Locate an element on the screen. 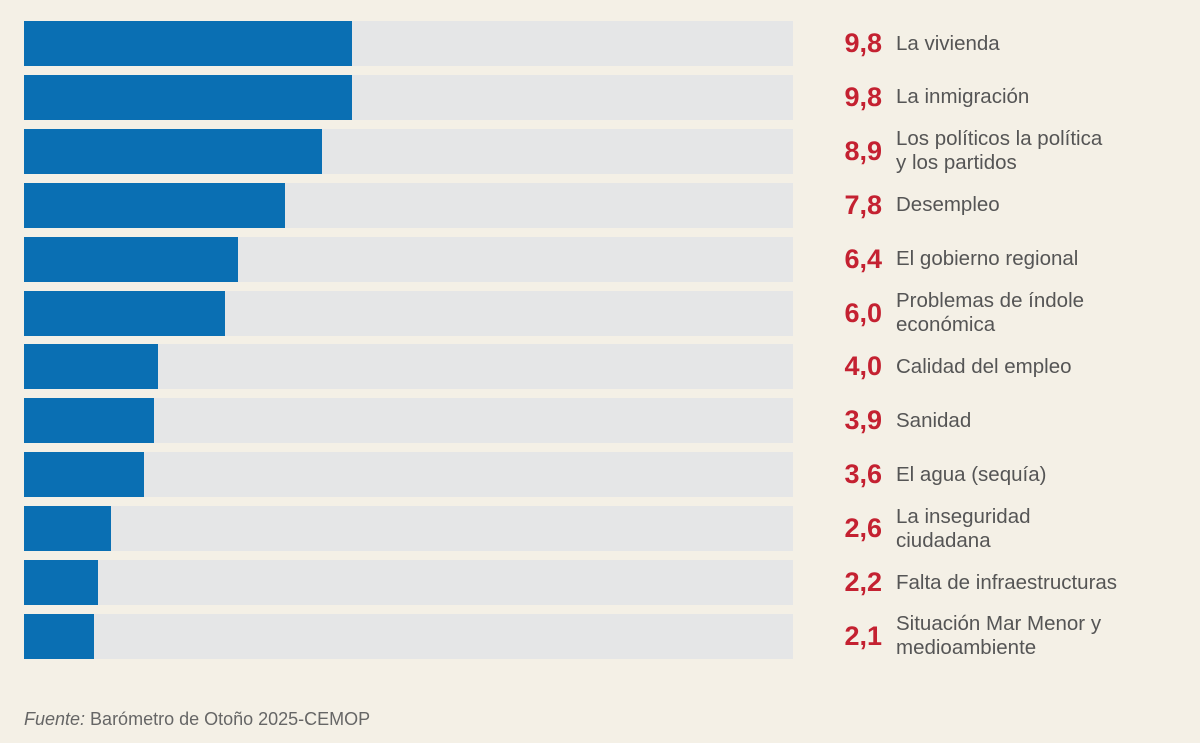 The height and width of the screenshot is (743, 1200). value-label: 7,8 is located at coordinates (863, 204).